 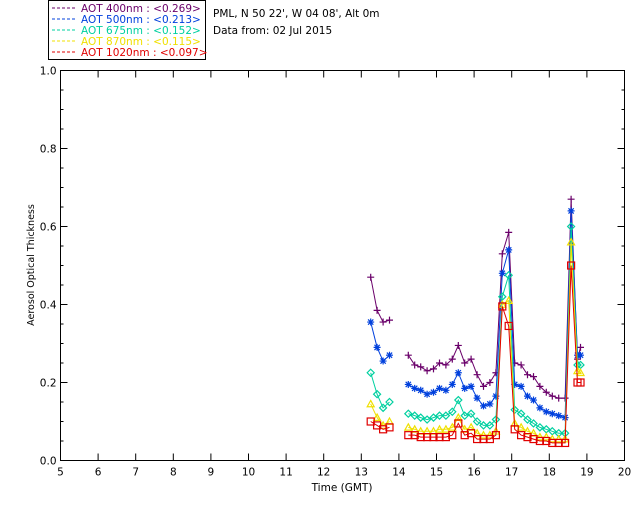 I want to click on y-tick-label: 1.0, so click(x=48, y=72).